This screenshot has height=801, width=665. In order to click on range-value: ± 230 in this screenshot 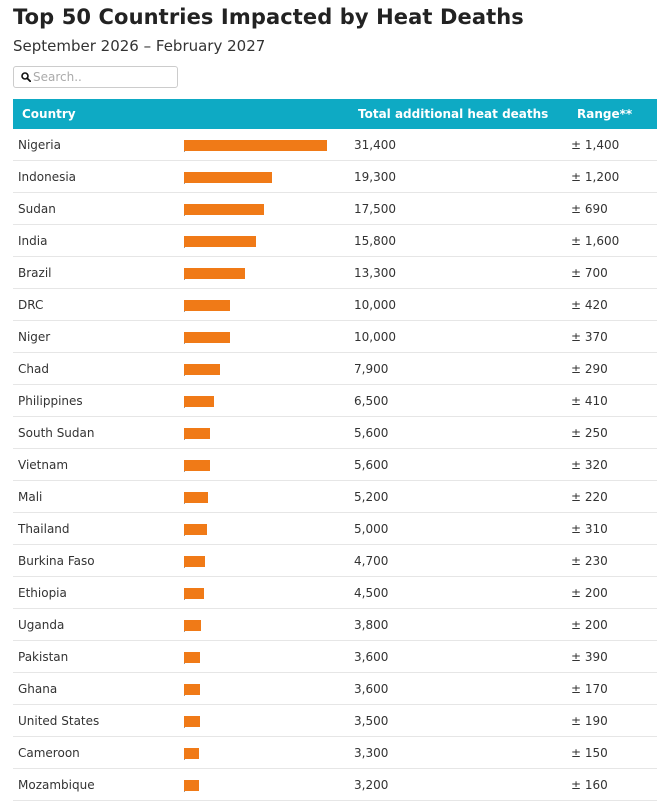, I will do `click(589, 561)`.